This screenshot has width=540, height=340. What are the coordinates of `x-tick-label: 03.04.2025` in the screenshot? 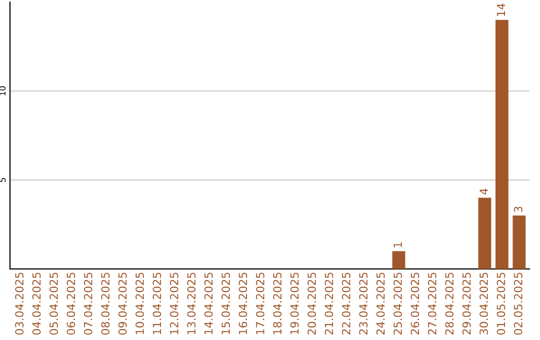 It's located at (19, 303).